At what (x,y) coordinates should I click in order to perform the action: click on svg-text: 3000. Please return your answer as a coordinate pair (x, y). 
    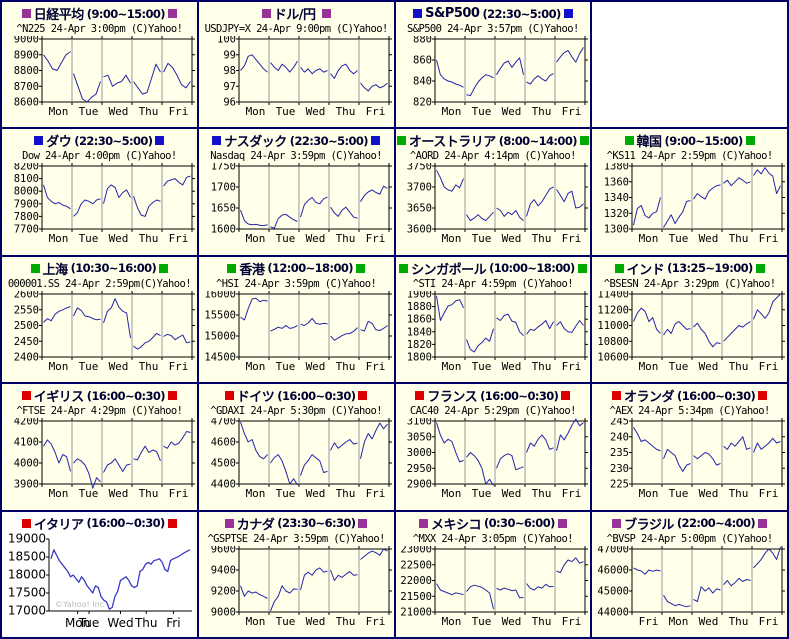
    Looking at the image, I should click on (419, 453).